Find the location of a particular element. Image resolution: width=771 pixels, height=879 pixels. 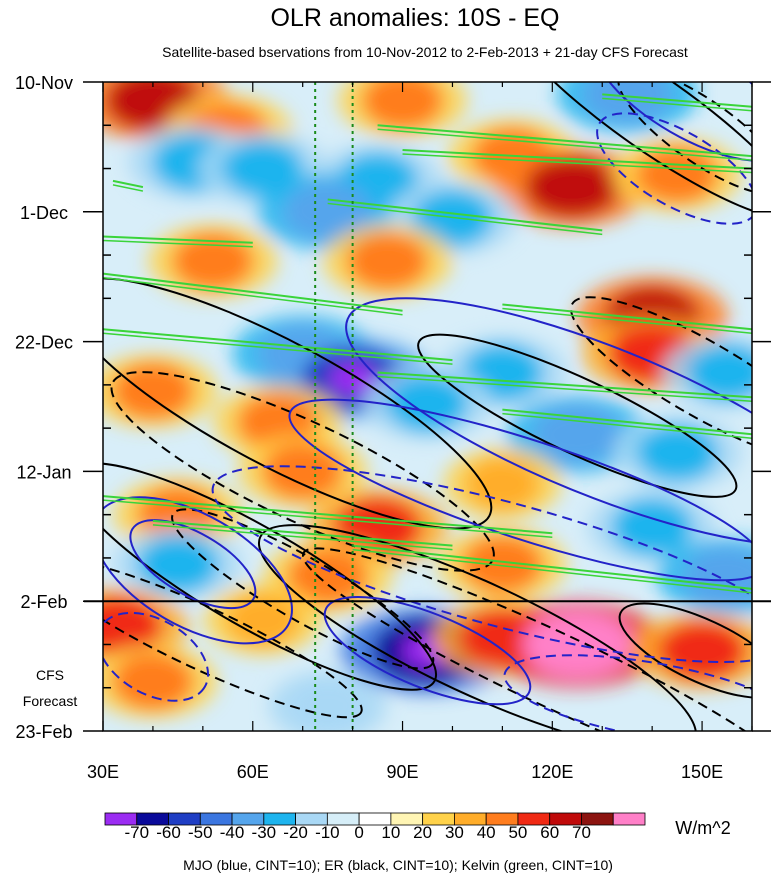

colorbar-label: -10 is located at coordinates (327, 832).